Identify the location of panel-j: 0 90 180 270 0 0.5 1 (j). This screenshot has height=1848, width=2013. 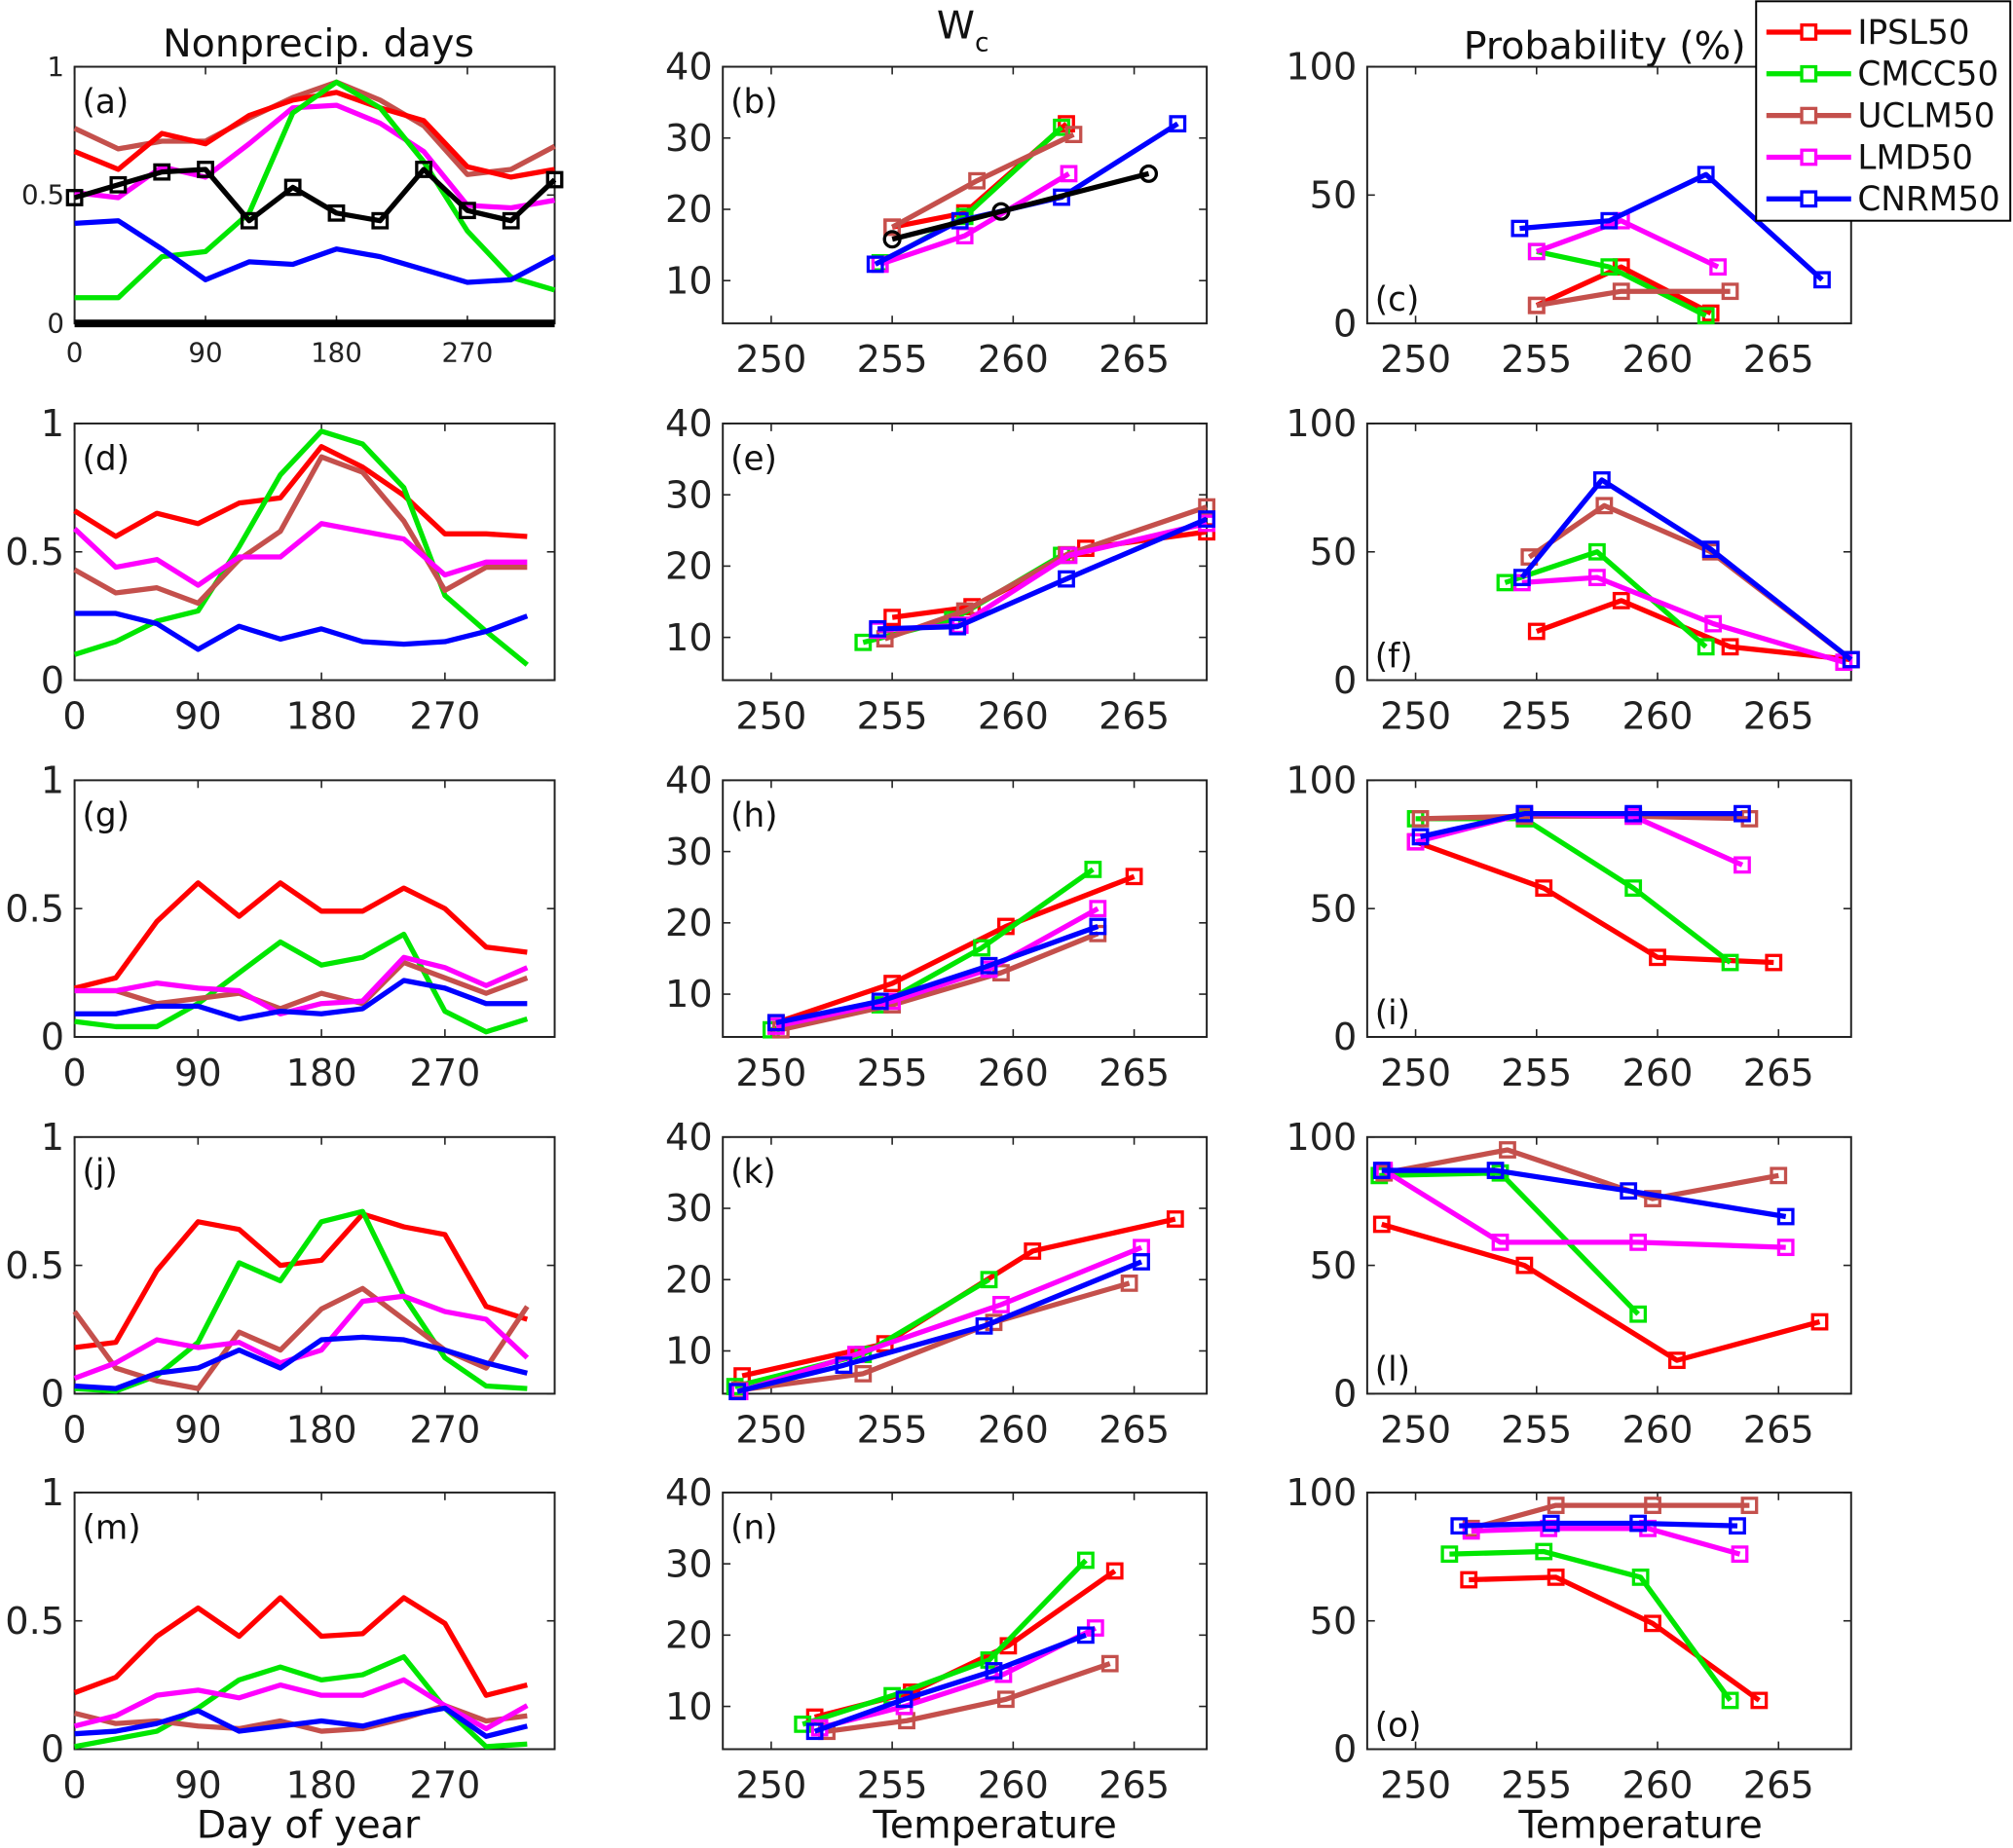
(280, 1284).